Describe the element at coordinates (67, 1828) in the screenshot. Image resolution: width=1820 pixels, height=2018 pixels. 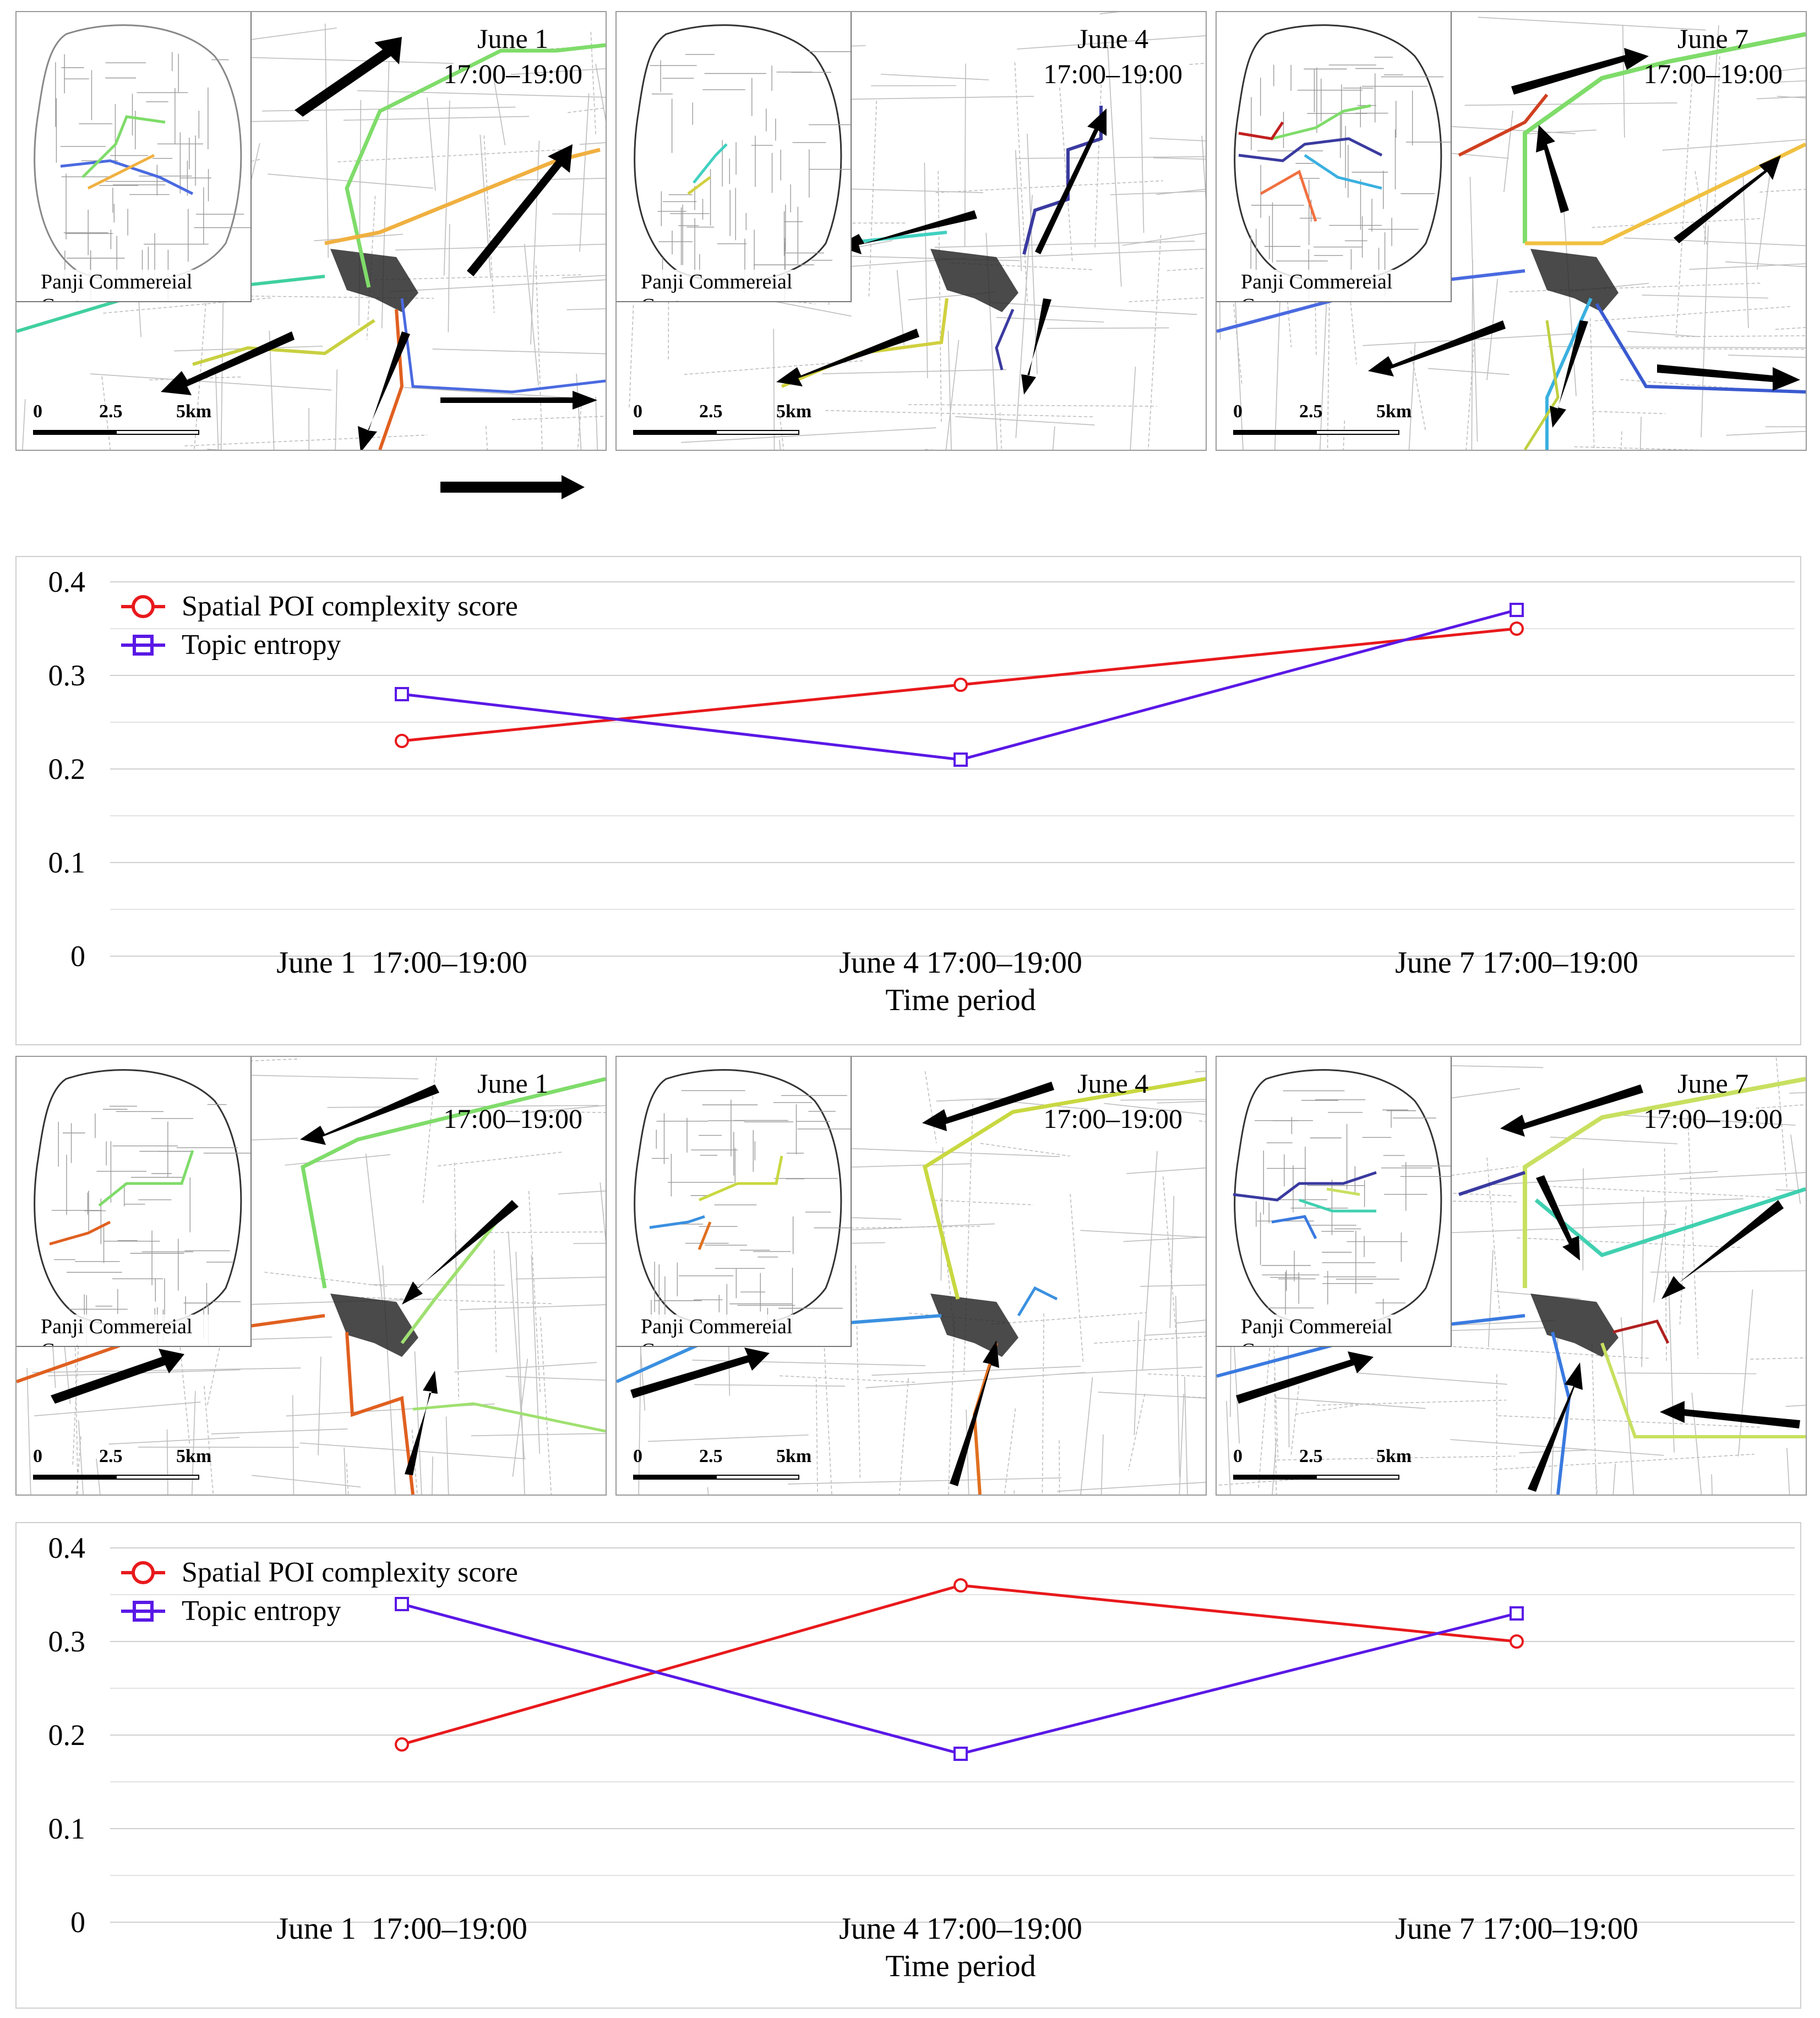
I see `y-tick-label: 0.1` at that location.